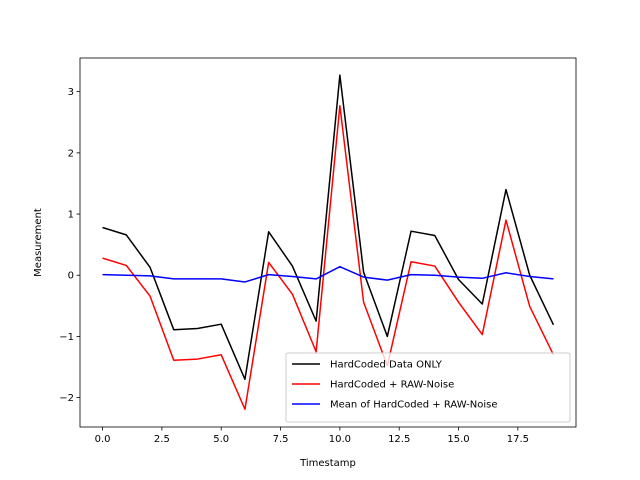 Image resolution: width=640 pixels, height=480 pixels. I want to click on x-tick-label: 5.0, so click(221, 439).